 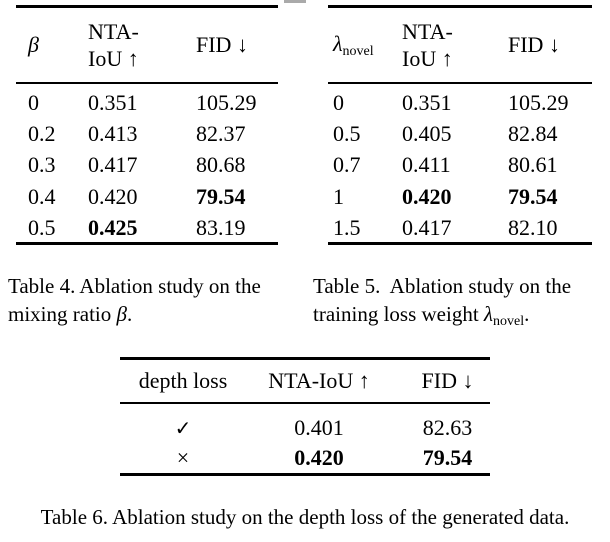 I want to click on cell-nta-iou: 0.405, so click(x=427, y=134).